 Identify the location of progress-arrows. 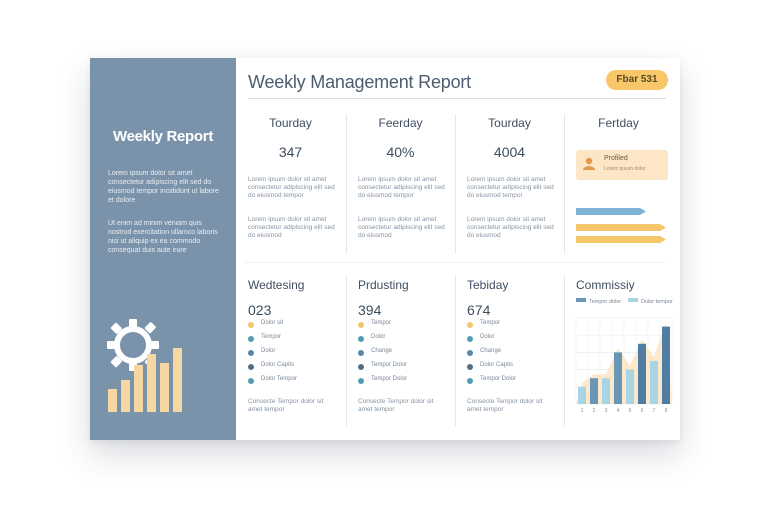
(621, 225).